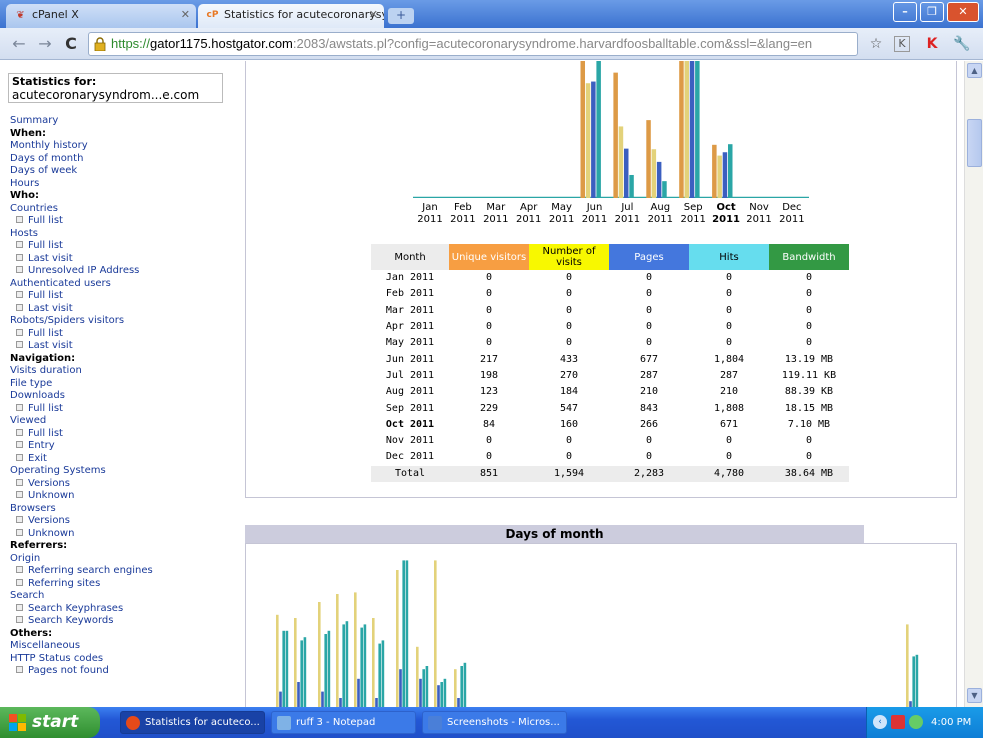 This screenshot has height=738, width=983. Describe the element at coordinates (49, 145) in the screenshot. I see `sidebar-item-monthly-history: Monthly history` at that location.